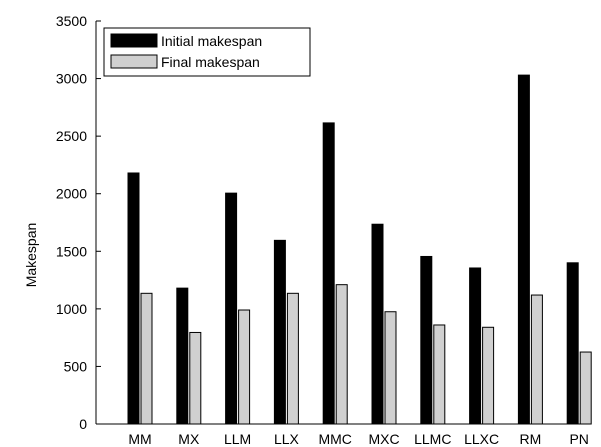 The width and height of the screenshot is (601, 447). Describe the element at coordinates (133, 298) in the screenshot. I see `bar-initial-mm` at that location.